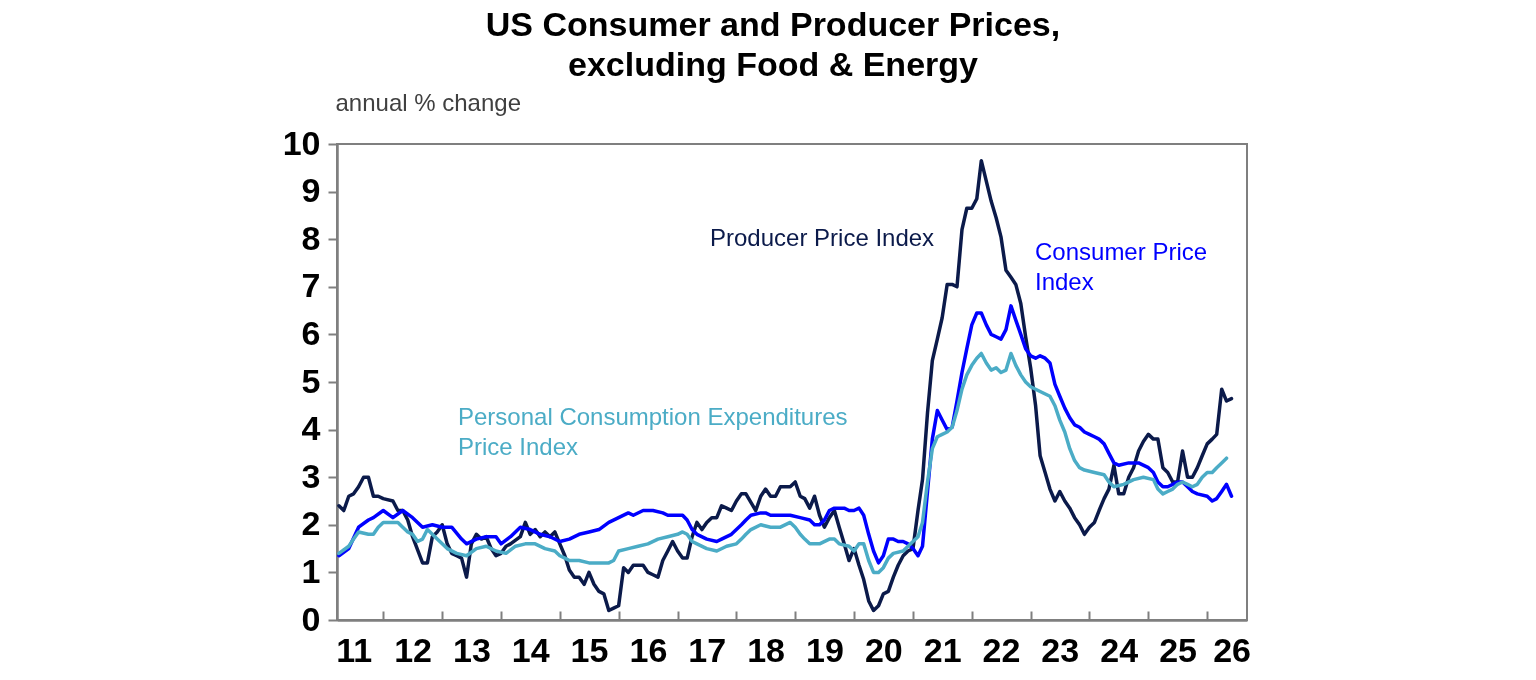 This screenshot has width=1536, height=680. Describe the element at coordinates (311, 570) in the screenshot. I see `y-tick-label: 1` at that location.